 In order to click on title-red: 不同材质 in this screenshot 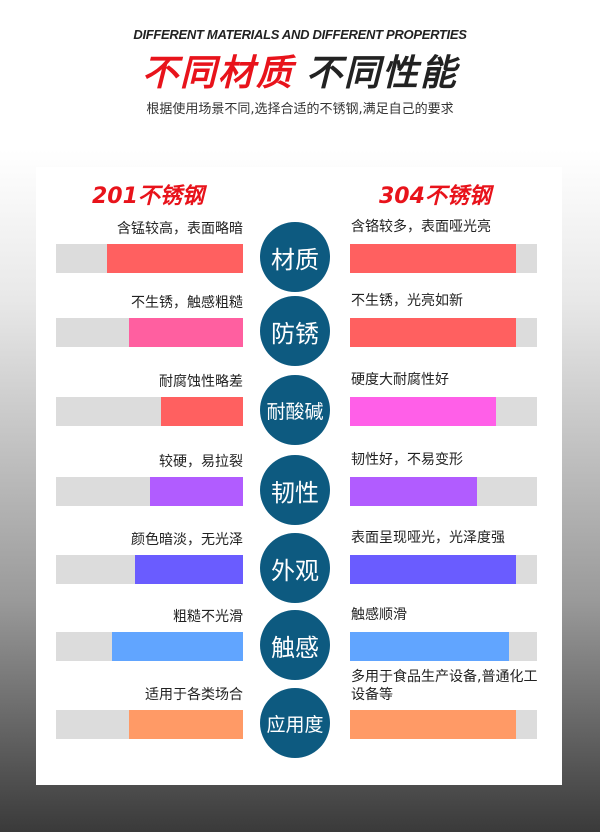, I will do `click(217, 73)`.